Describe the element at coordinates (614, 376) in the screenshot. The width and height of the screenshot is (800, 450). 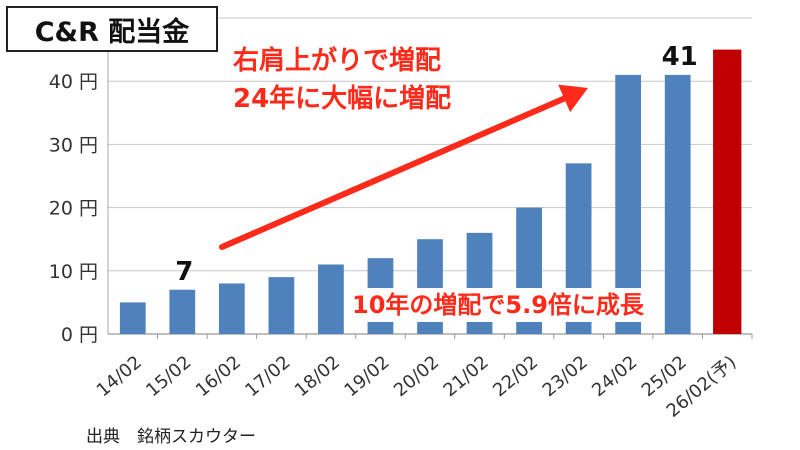
I see `x-tick-label: 24/02` at that location.